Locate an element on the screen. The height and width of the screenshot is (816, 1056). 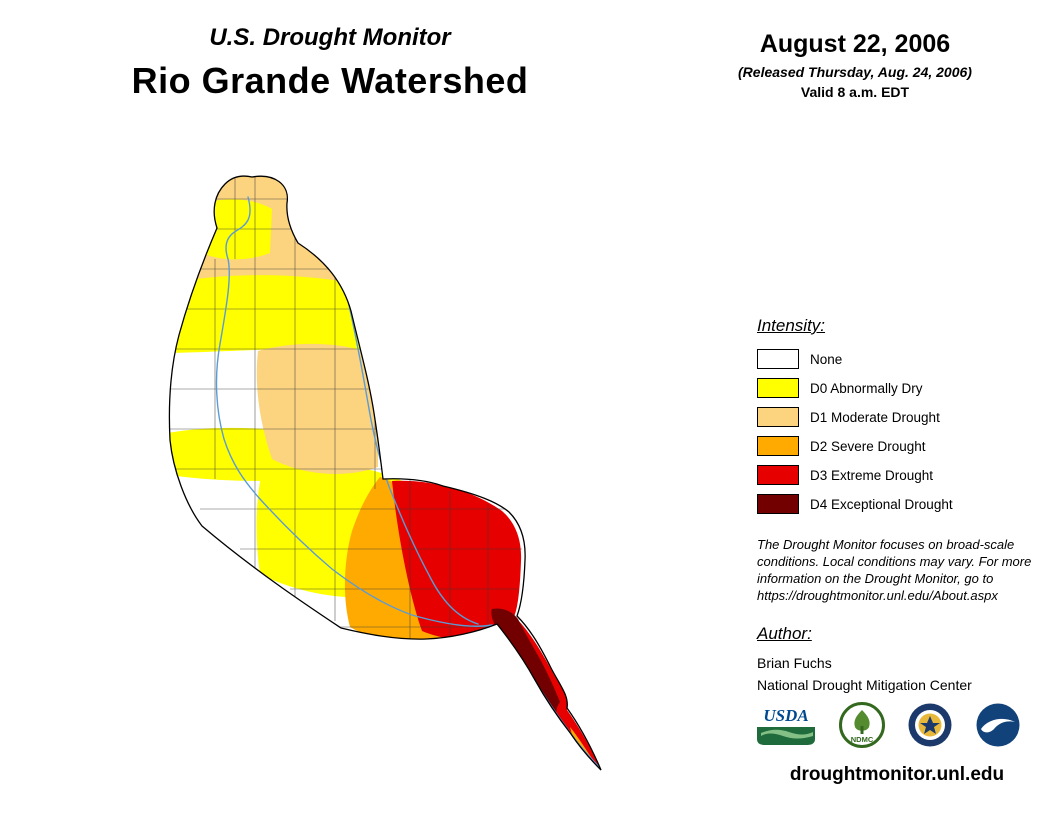
author-heading: Author: is located at coordinates (784, 633).